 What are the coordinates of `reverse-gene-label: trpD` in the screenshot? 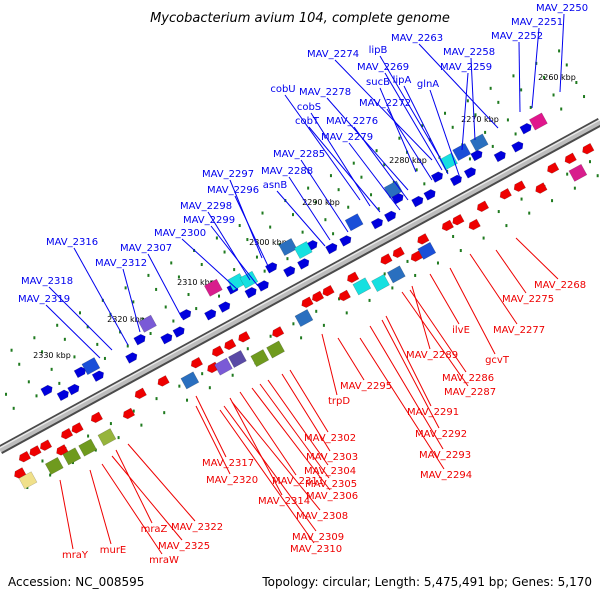 It's located at (339, 401).